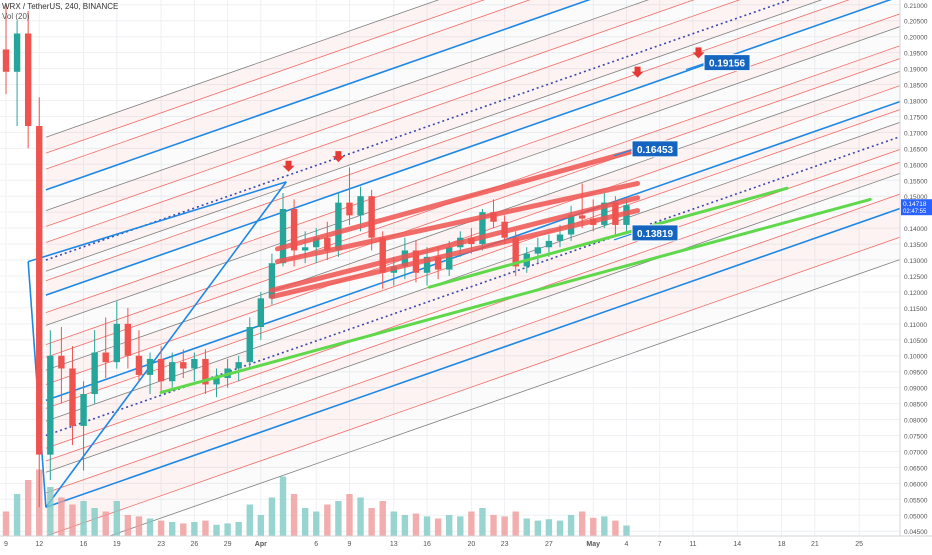 The height and width of the screenshot is (555, 932). What do you see at coordinates (916, 405) in the screenshot?
I see `y-tick-label: 0.08500` at bounding box center [916, 405].